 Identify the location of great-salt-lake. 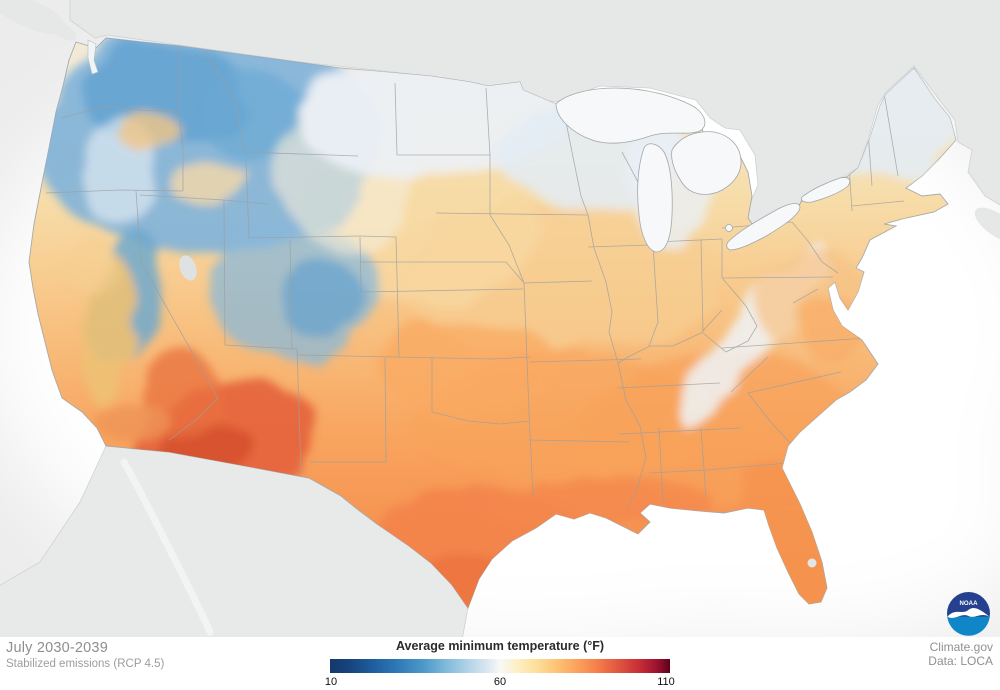
(188, 268).